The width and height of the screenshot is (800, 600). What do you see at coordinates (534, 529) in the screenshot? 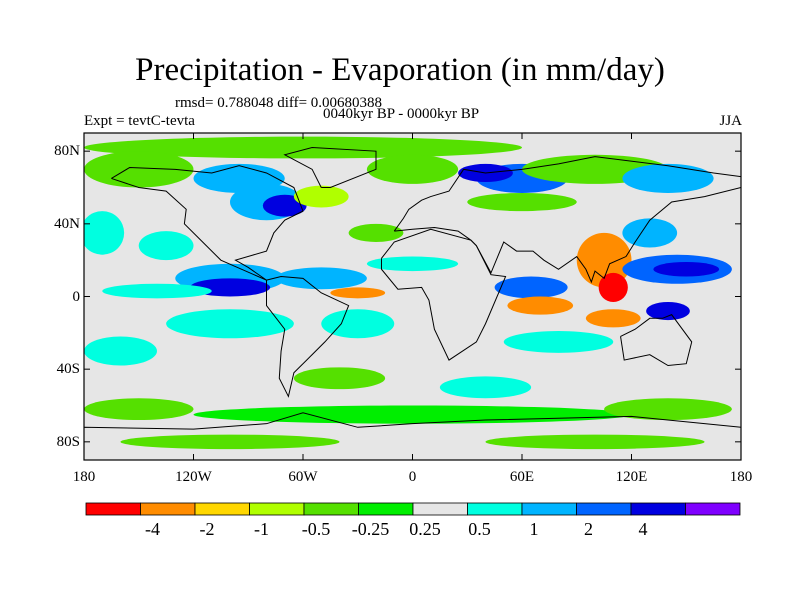
I see `colorbar-label: 1` at bounding box center [534, 529].